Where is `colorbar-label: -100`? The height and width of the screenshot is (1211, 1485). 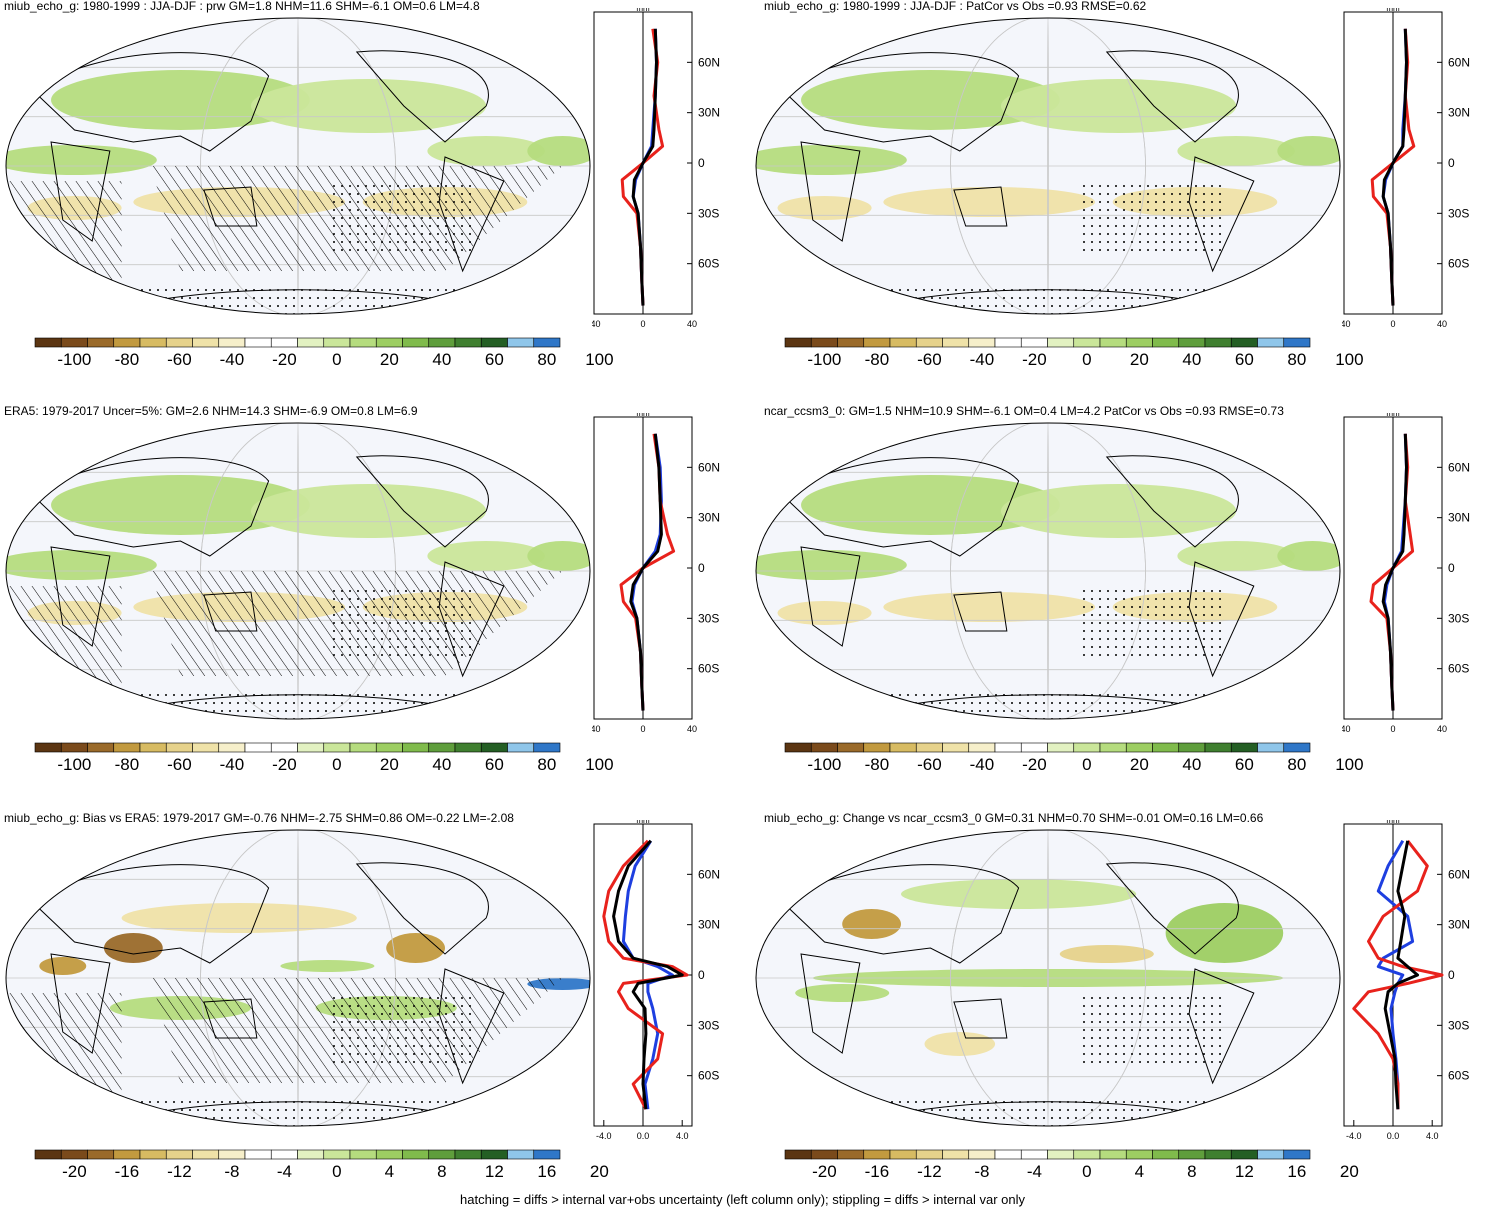
colorbar-label: -100 is located at coordinates (824, 359).